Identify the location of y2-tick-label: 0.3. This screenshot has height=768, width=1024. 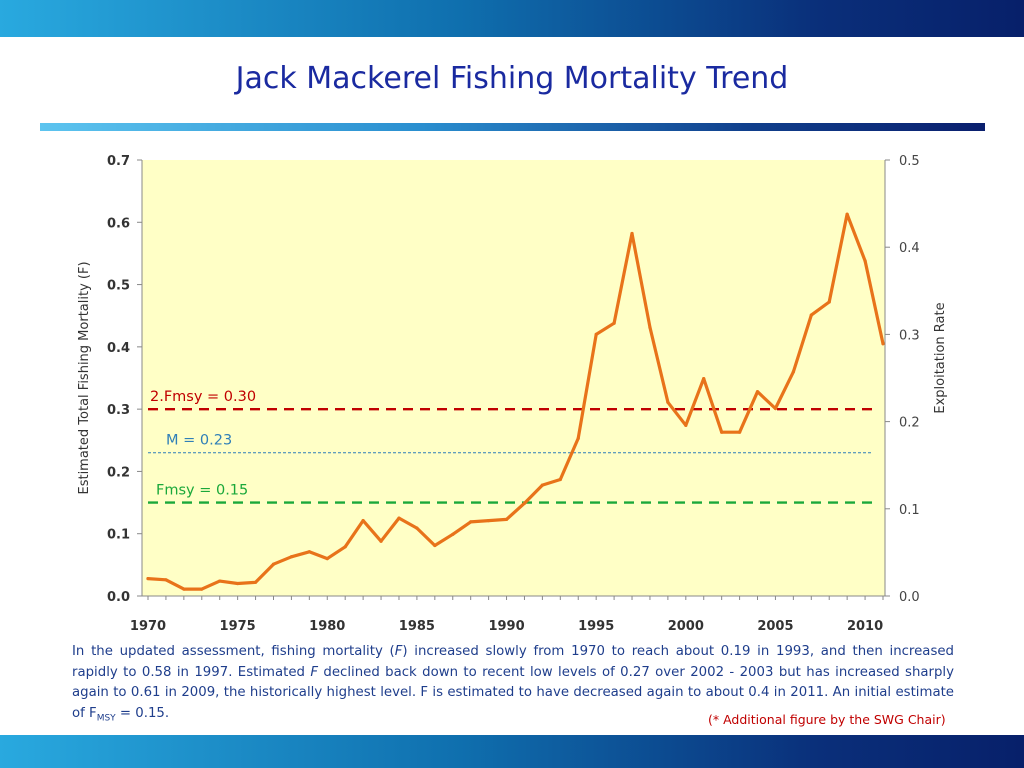
(909, 335).